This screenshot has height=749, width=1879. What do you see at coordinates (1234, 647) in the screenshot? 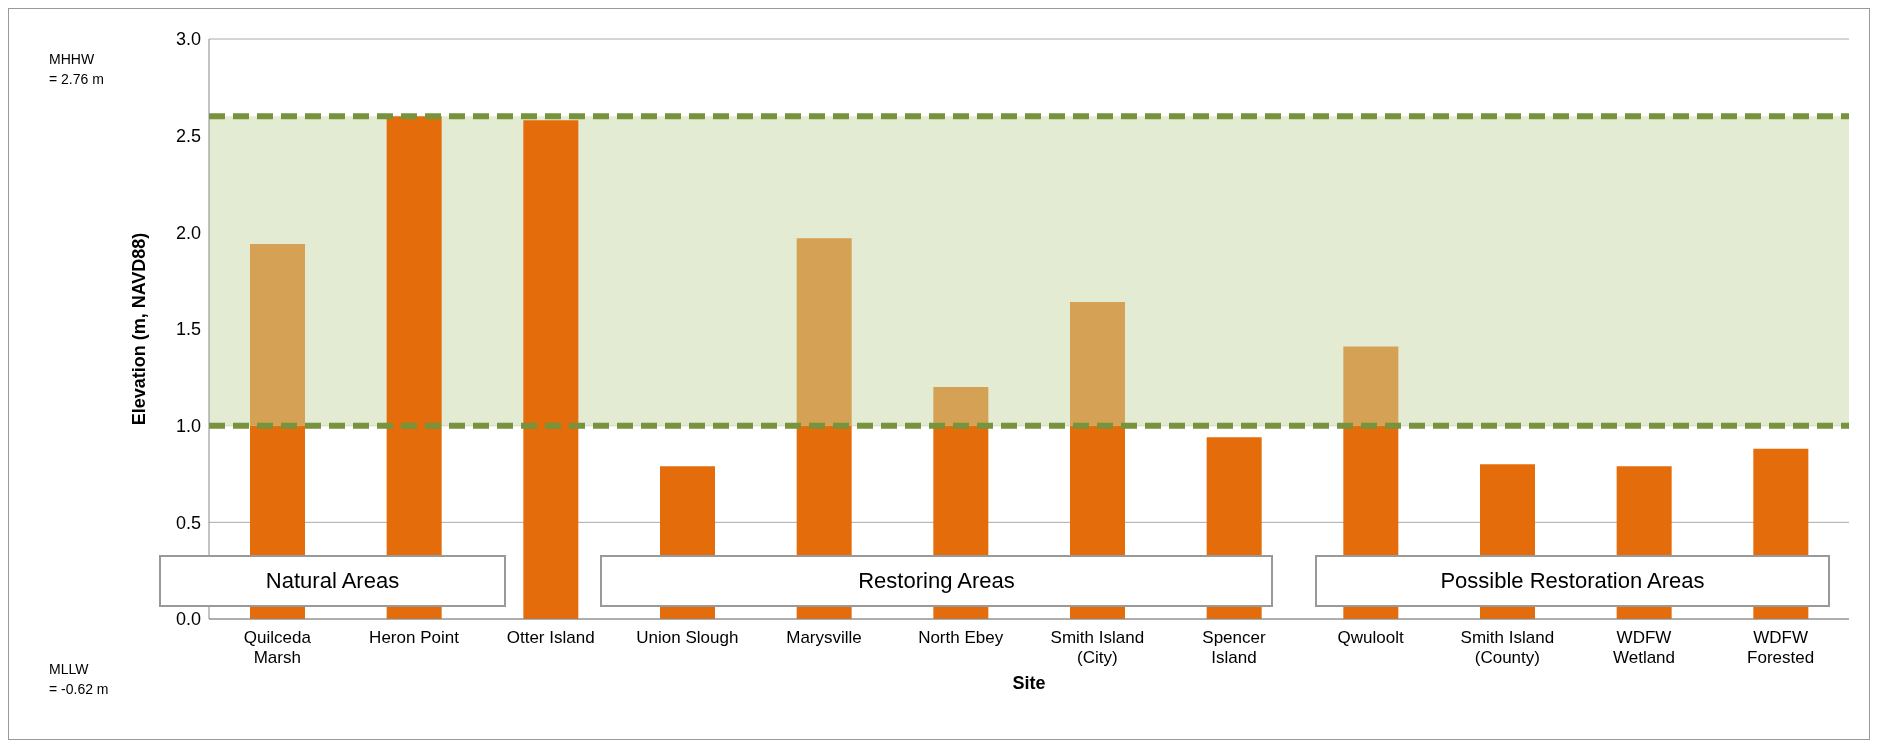
I see `x-tick-label: Spencer Island` at bounding box center [1234, 647].